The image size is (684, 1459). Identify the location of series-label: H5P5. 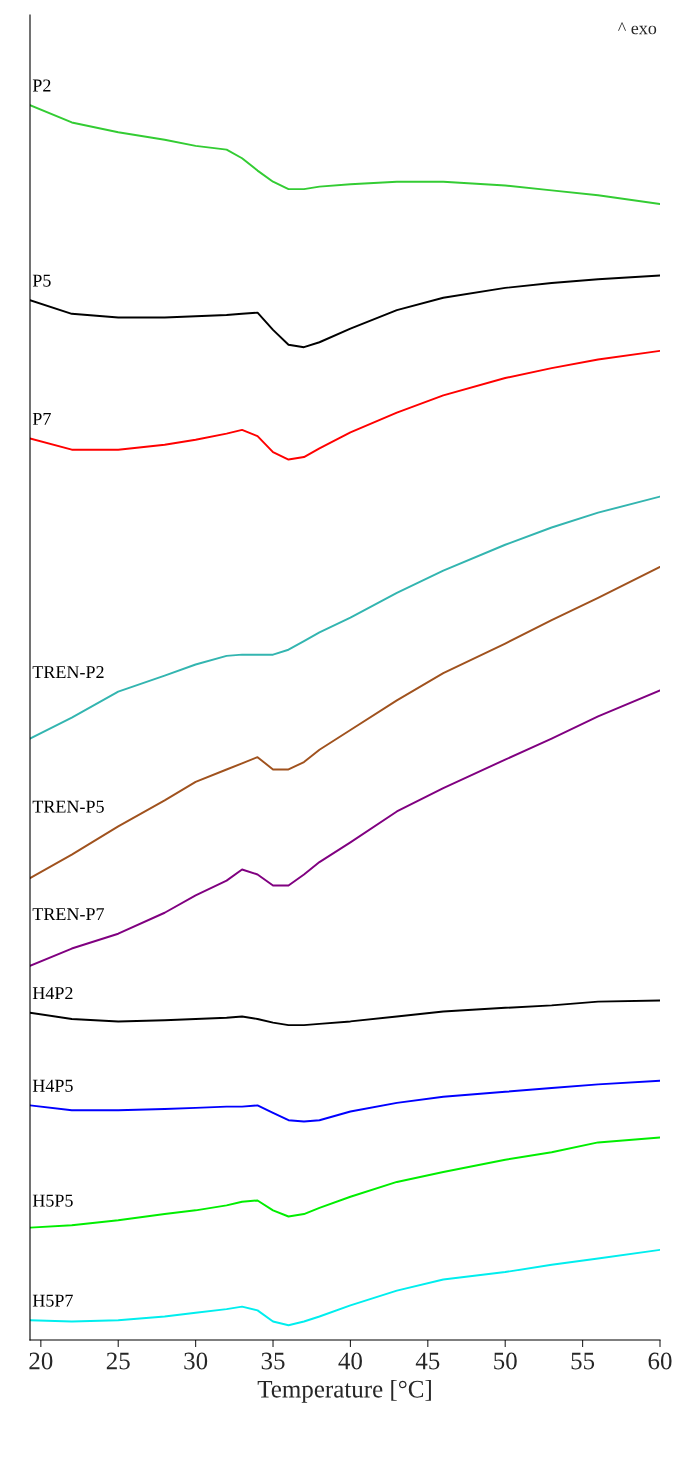
(52, 1200).